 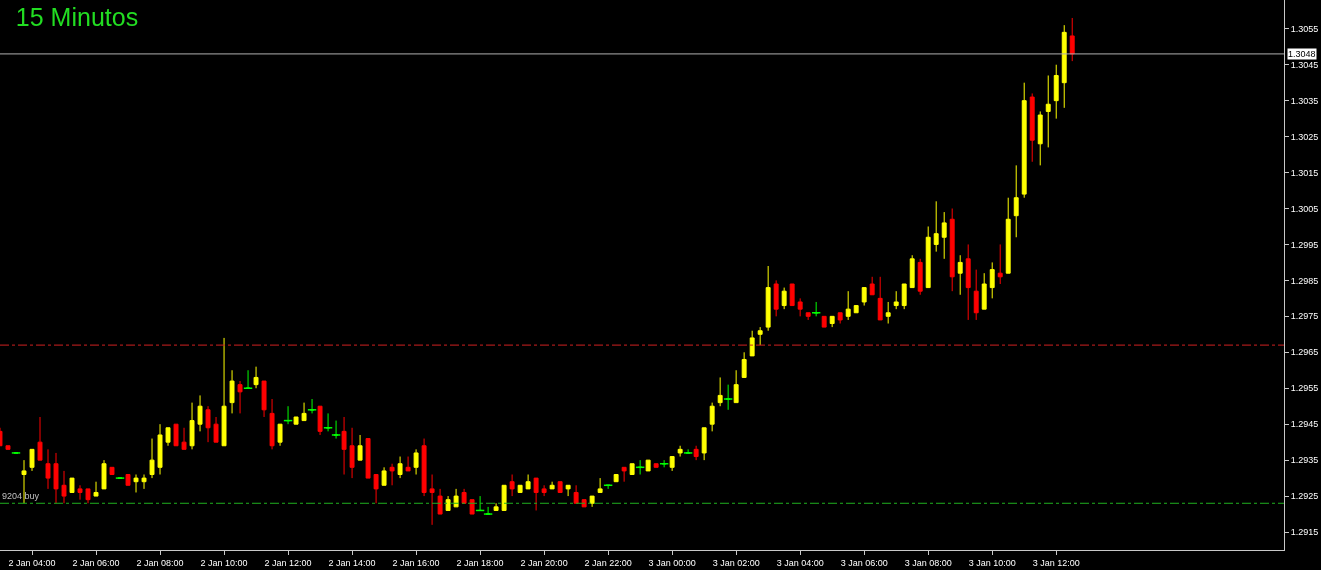 What do you see at coordinates (1304, 352) in the screenshot?
I see `y-tick-label: 1.2965` at bounding box center [1304, 352].